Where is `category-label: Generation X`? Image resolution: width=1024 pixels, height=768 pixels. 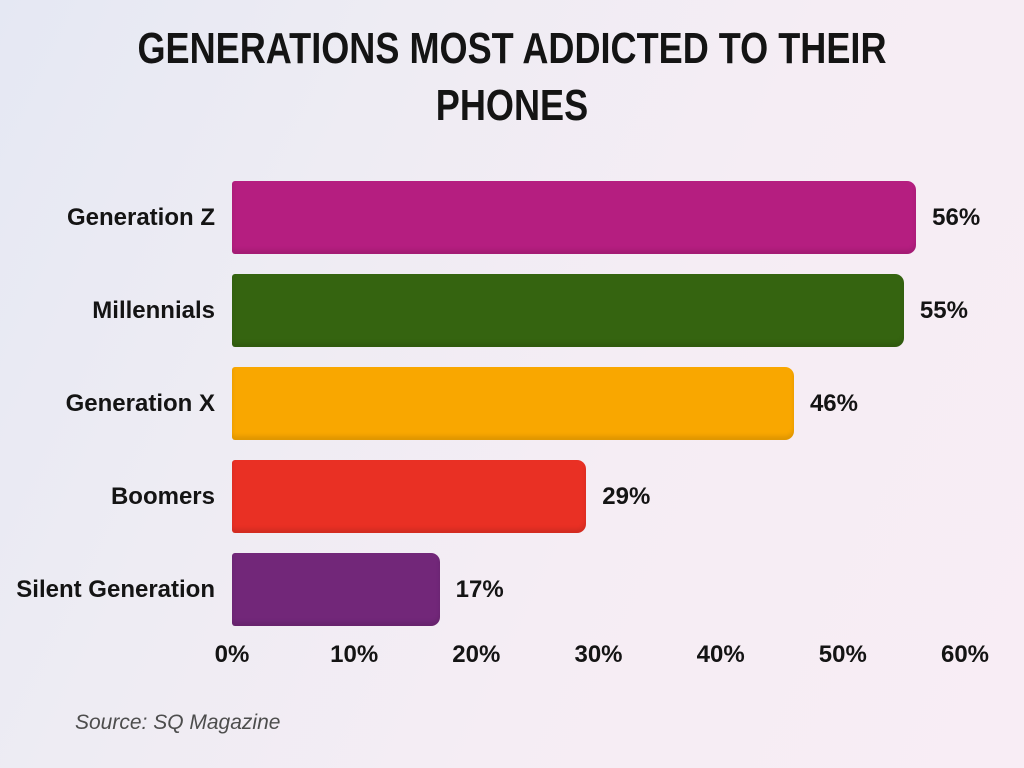
category-label: Generation X is located at coordinates (140, 403).